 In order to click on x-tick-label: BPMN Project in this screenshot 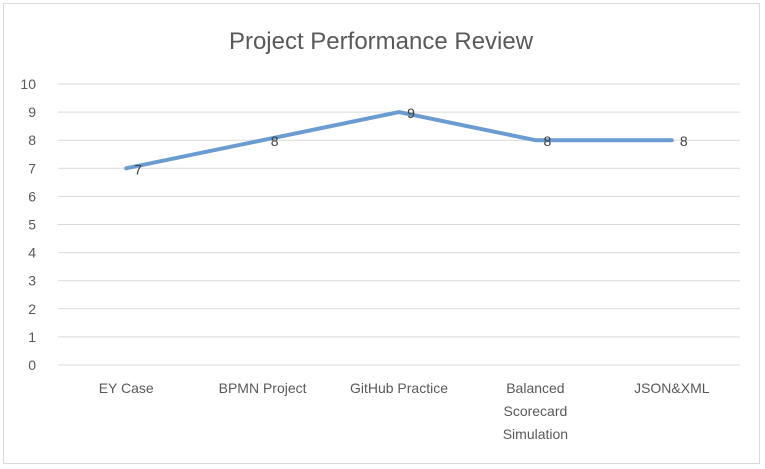, I will do `click(263, 388)`.